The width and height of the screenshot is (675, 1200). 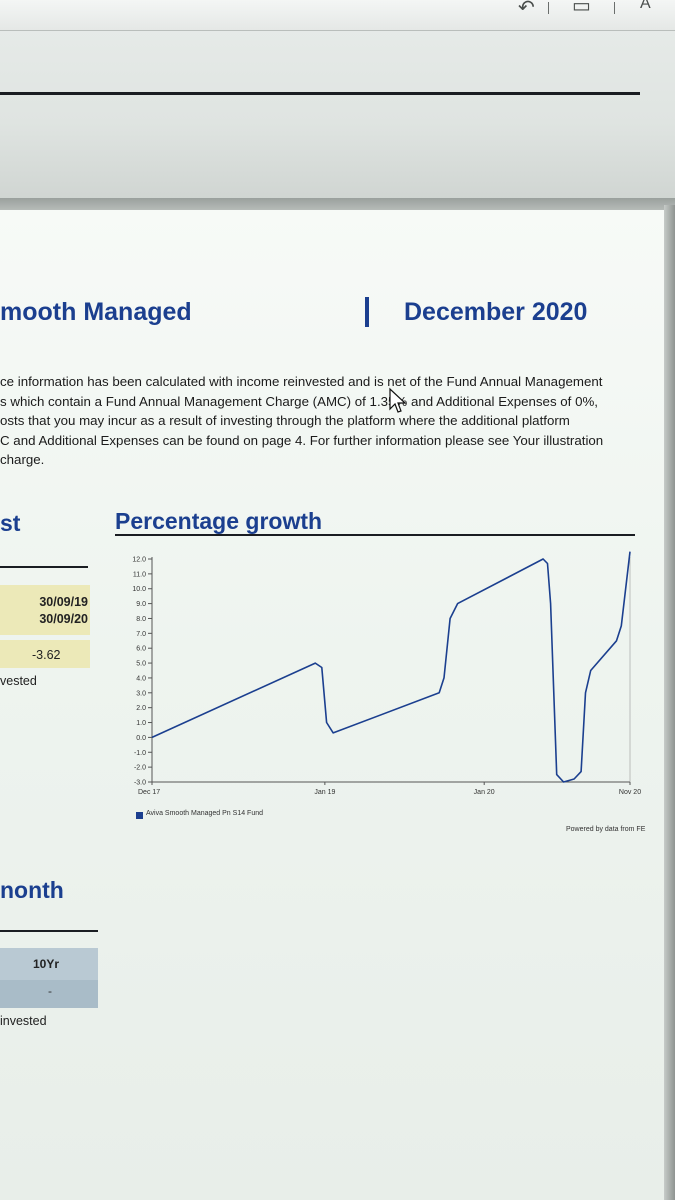 What do you see at coordinates (391, 667) in the screenshot?
I see `series-line` at bounding box center [391, 667].